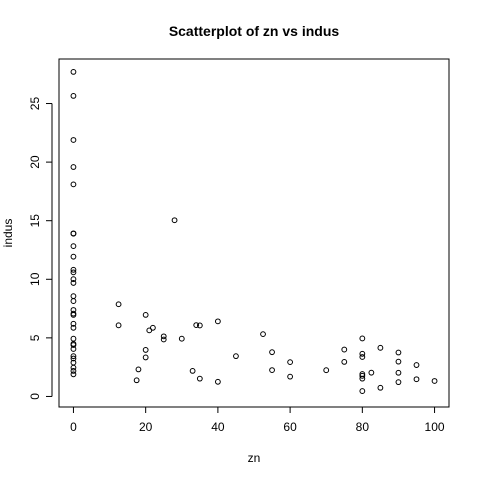 This screenshot has height=480, width=480. I want to click on y-tick-label: 20, so click(35, 162).